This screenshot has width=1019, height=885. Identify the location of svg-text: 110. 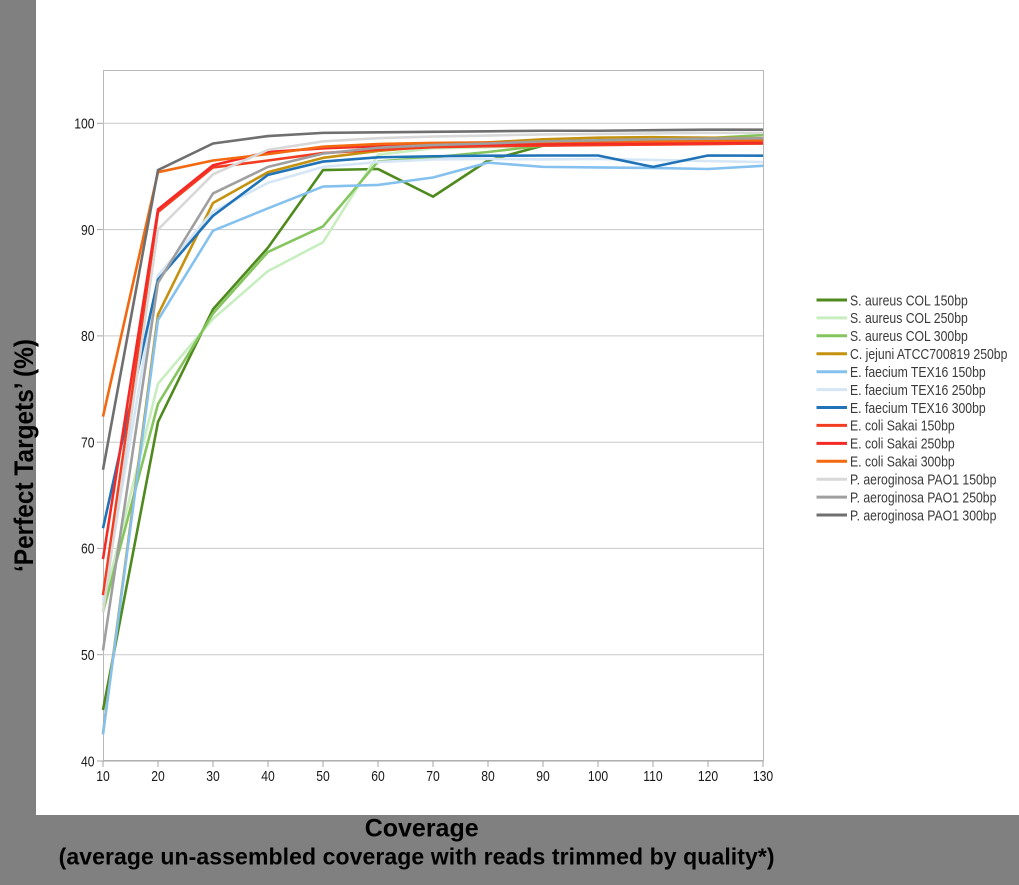
(652, 776).